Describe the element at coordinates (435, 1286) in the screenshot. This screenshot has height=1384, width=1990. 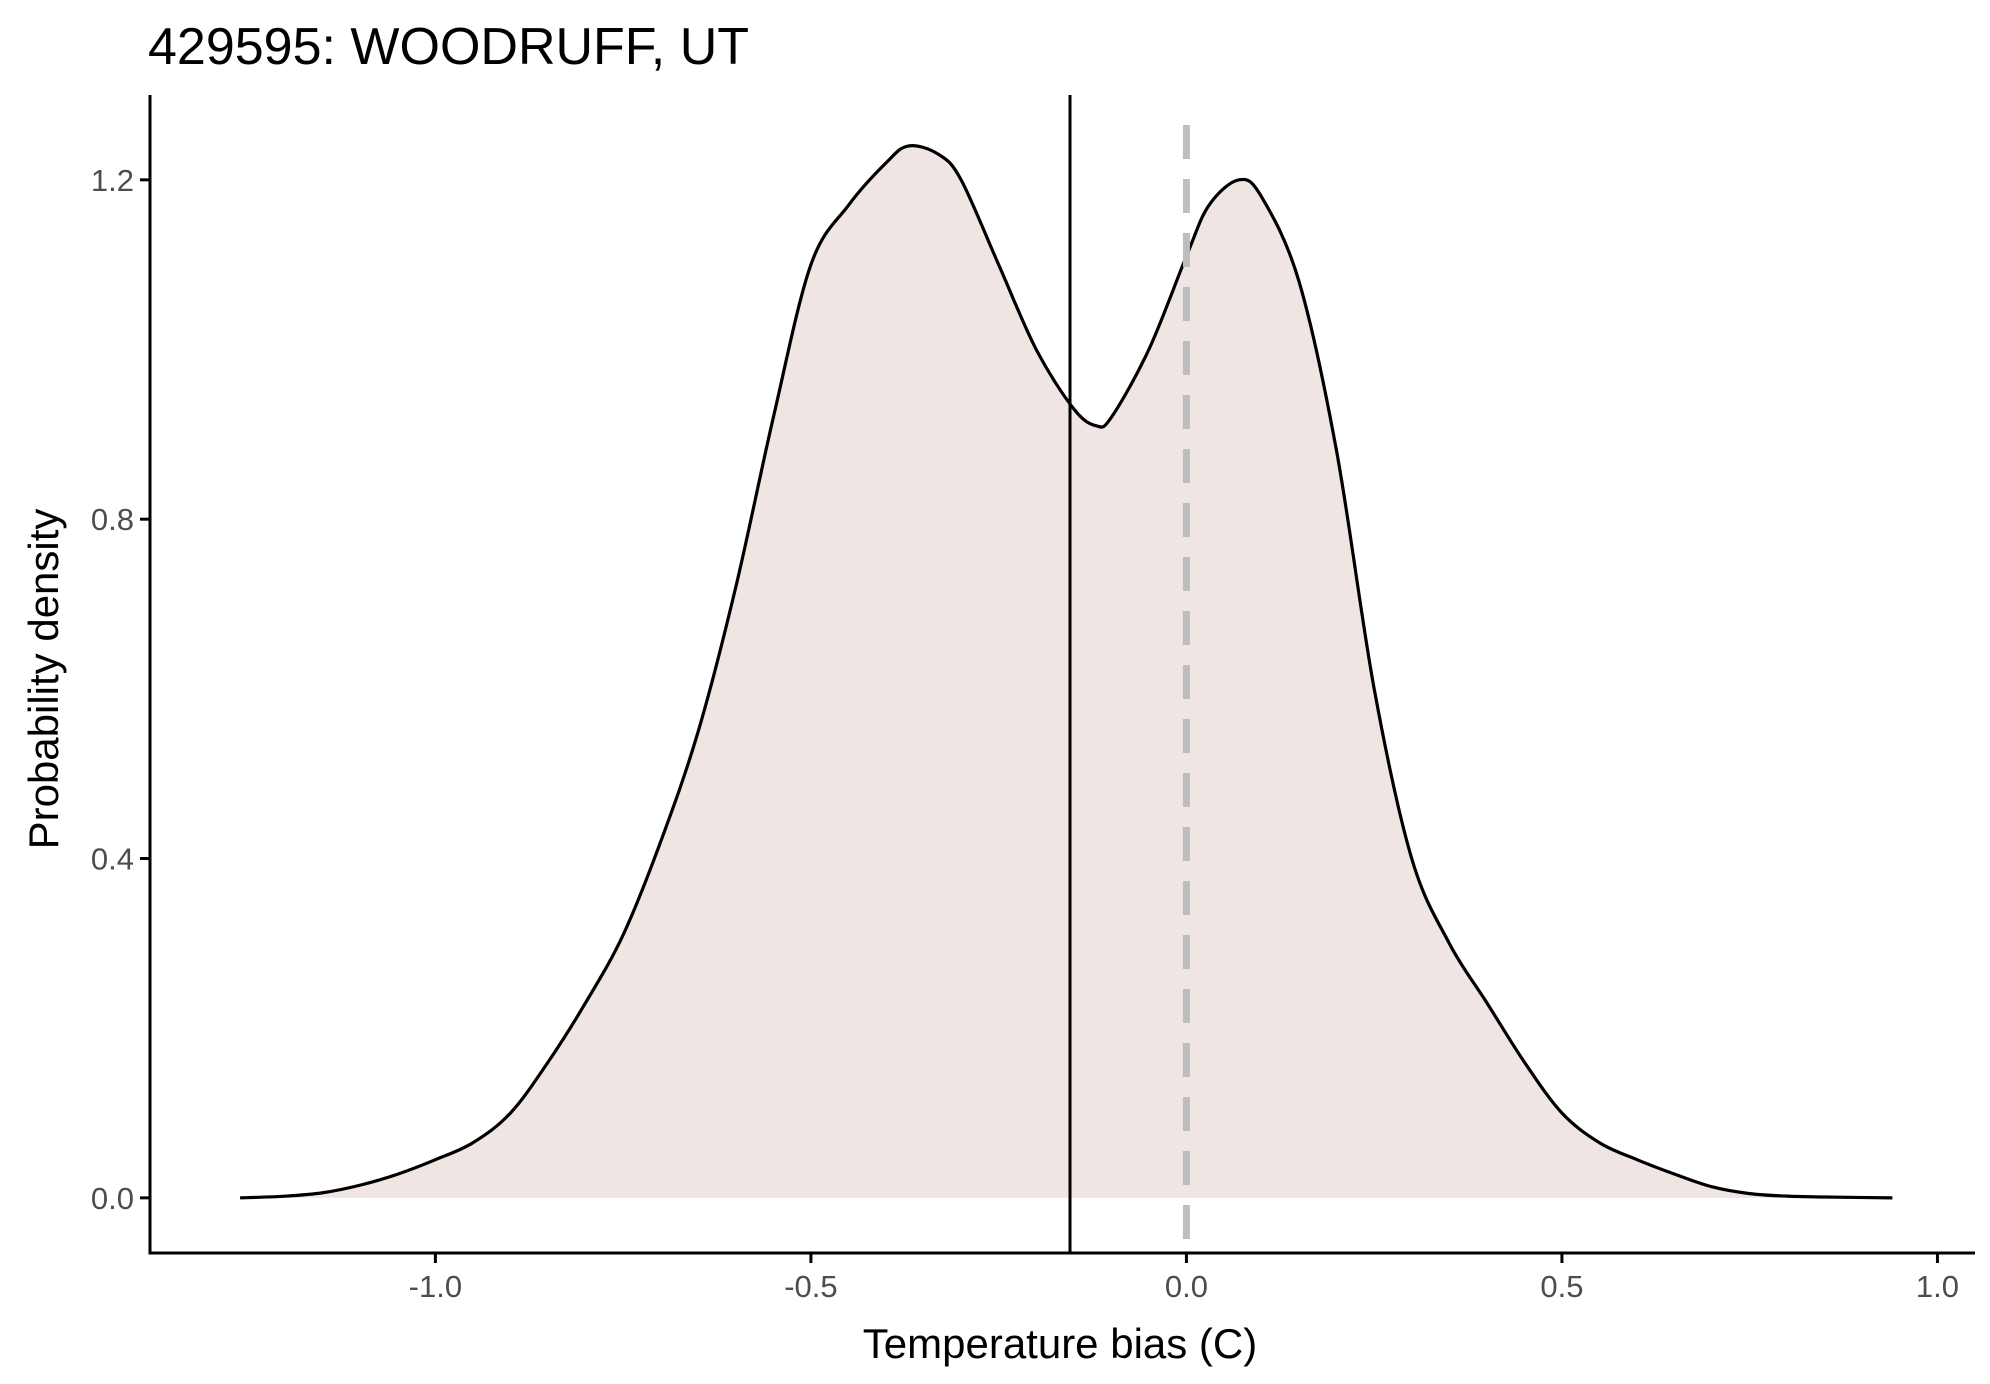
I see `x-tick-label: -1.0` at that location.